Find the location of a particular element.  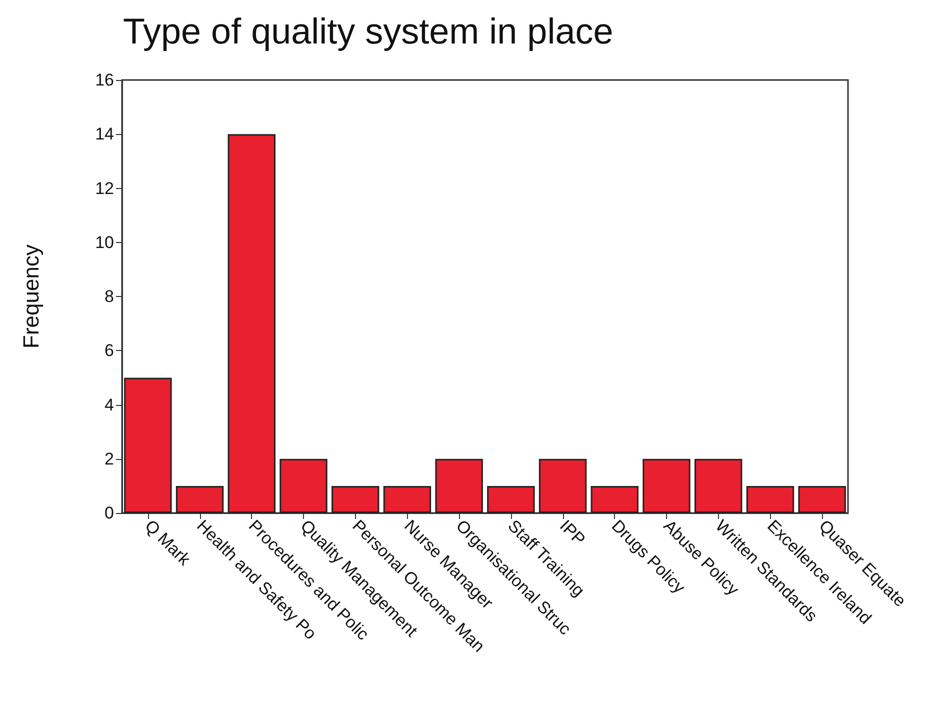

chart-title: Type of quality system in place is located at coordinates (368, 31).